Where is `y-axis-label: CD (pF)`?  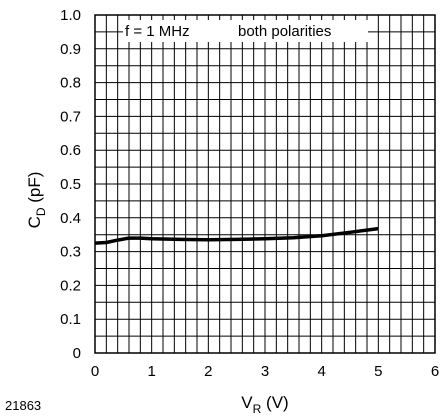
y-axis-label: CD (pF) is located at coordinates (36, 200).